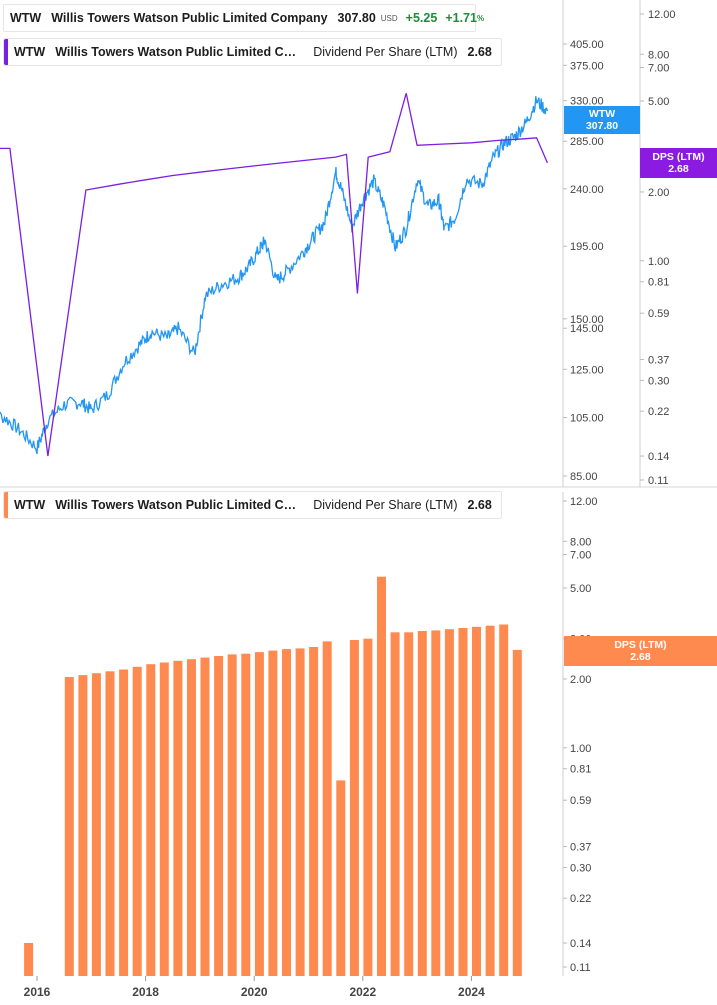 This screenshot has width=717, height=1005. I want to click on legend-price-pct-sign: %, so click(480, 18).